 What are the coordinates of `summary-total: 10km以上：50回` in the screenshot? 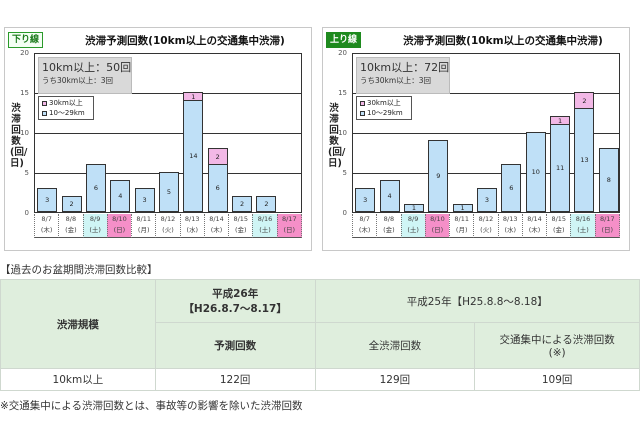 It's located at (87, 67).